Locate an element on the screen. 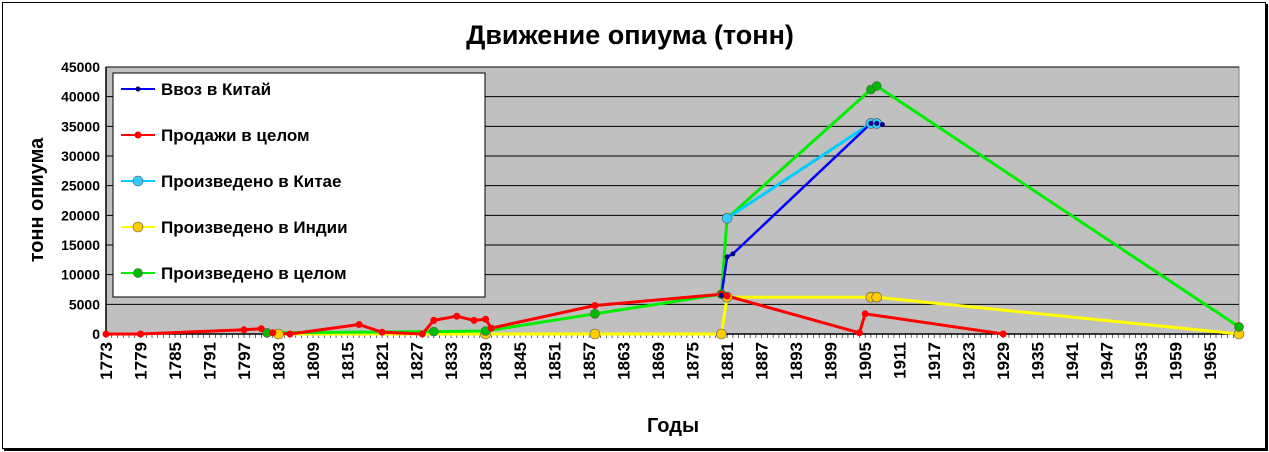  x-tick-label: 1773 is located at coordinates (106, 361).